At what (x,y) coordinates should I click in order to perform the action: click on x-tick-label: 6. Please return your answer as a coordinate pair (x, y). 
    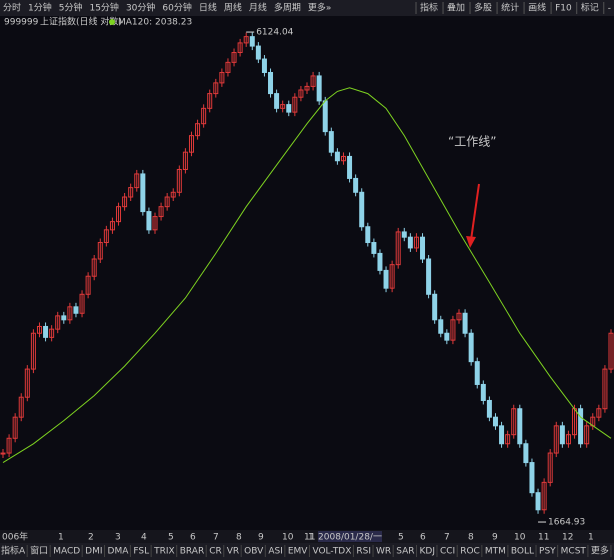
    Looking at the image, I should click on (423, 538).